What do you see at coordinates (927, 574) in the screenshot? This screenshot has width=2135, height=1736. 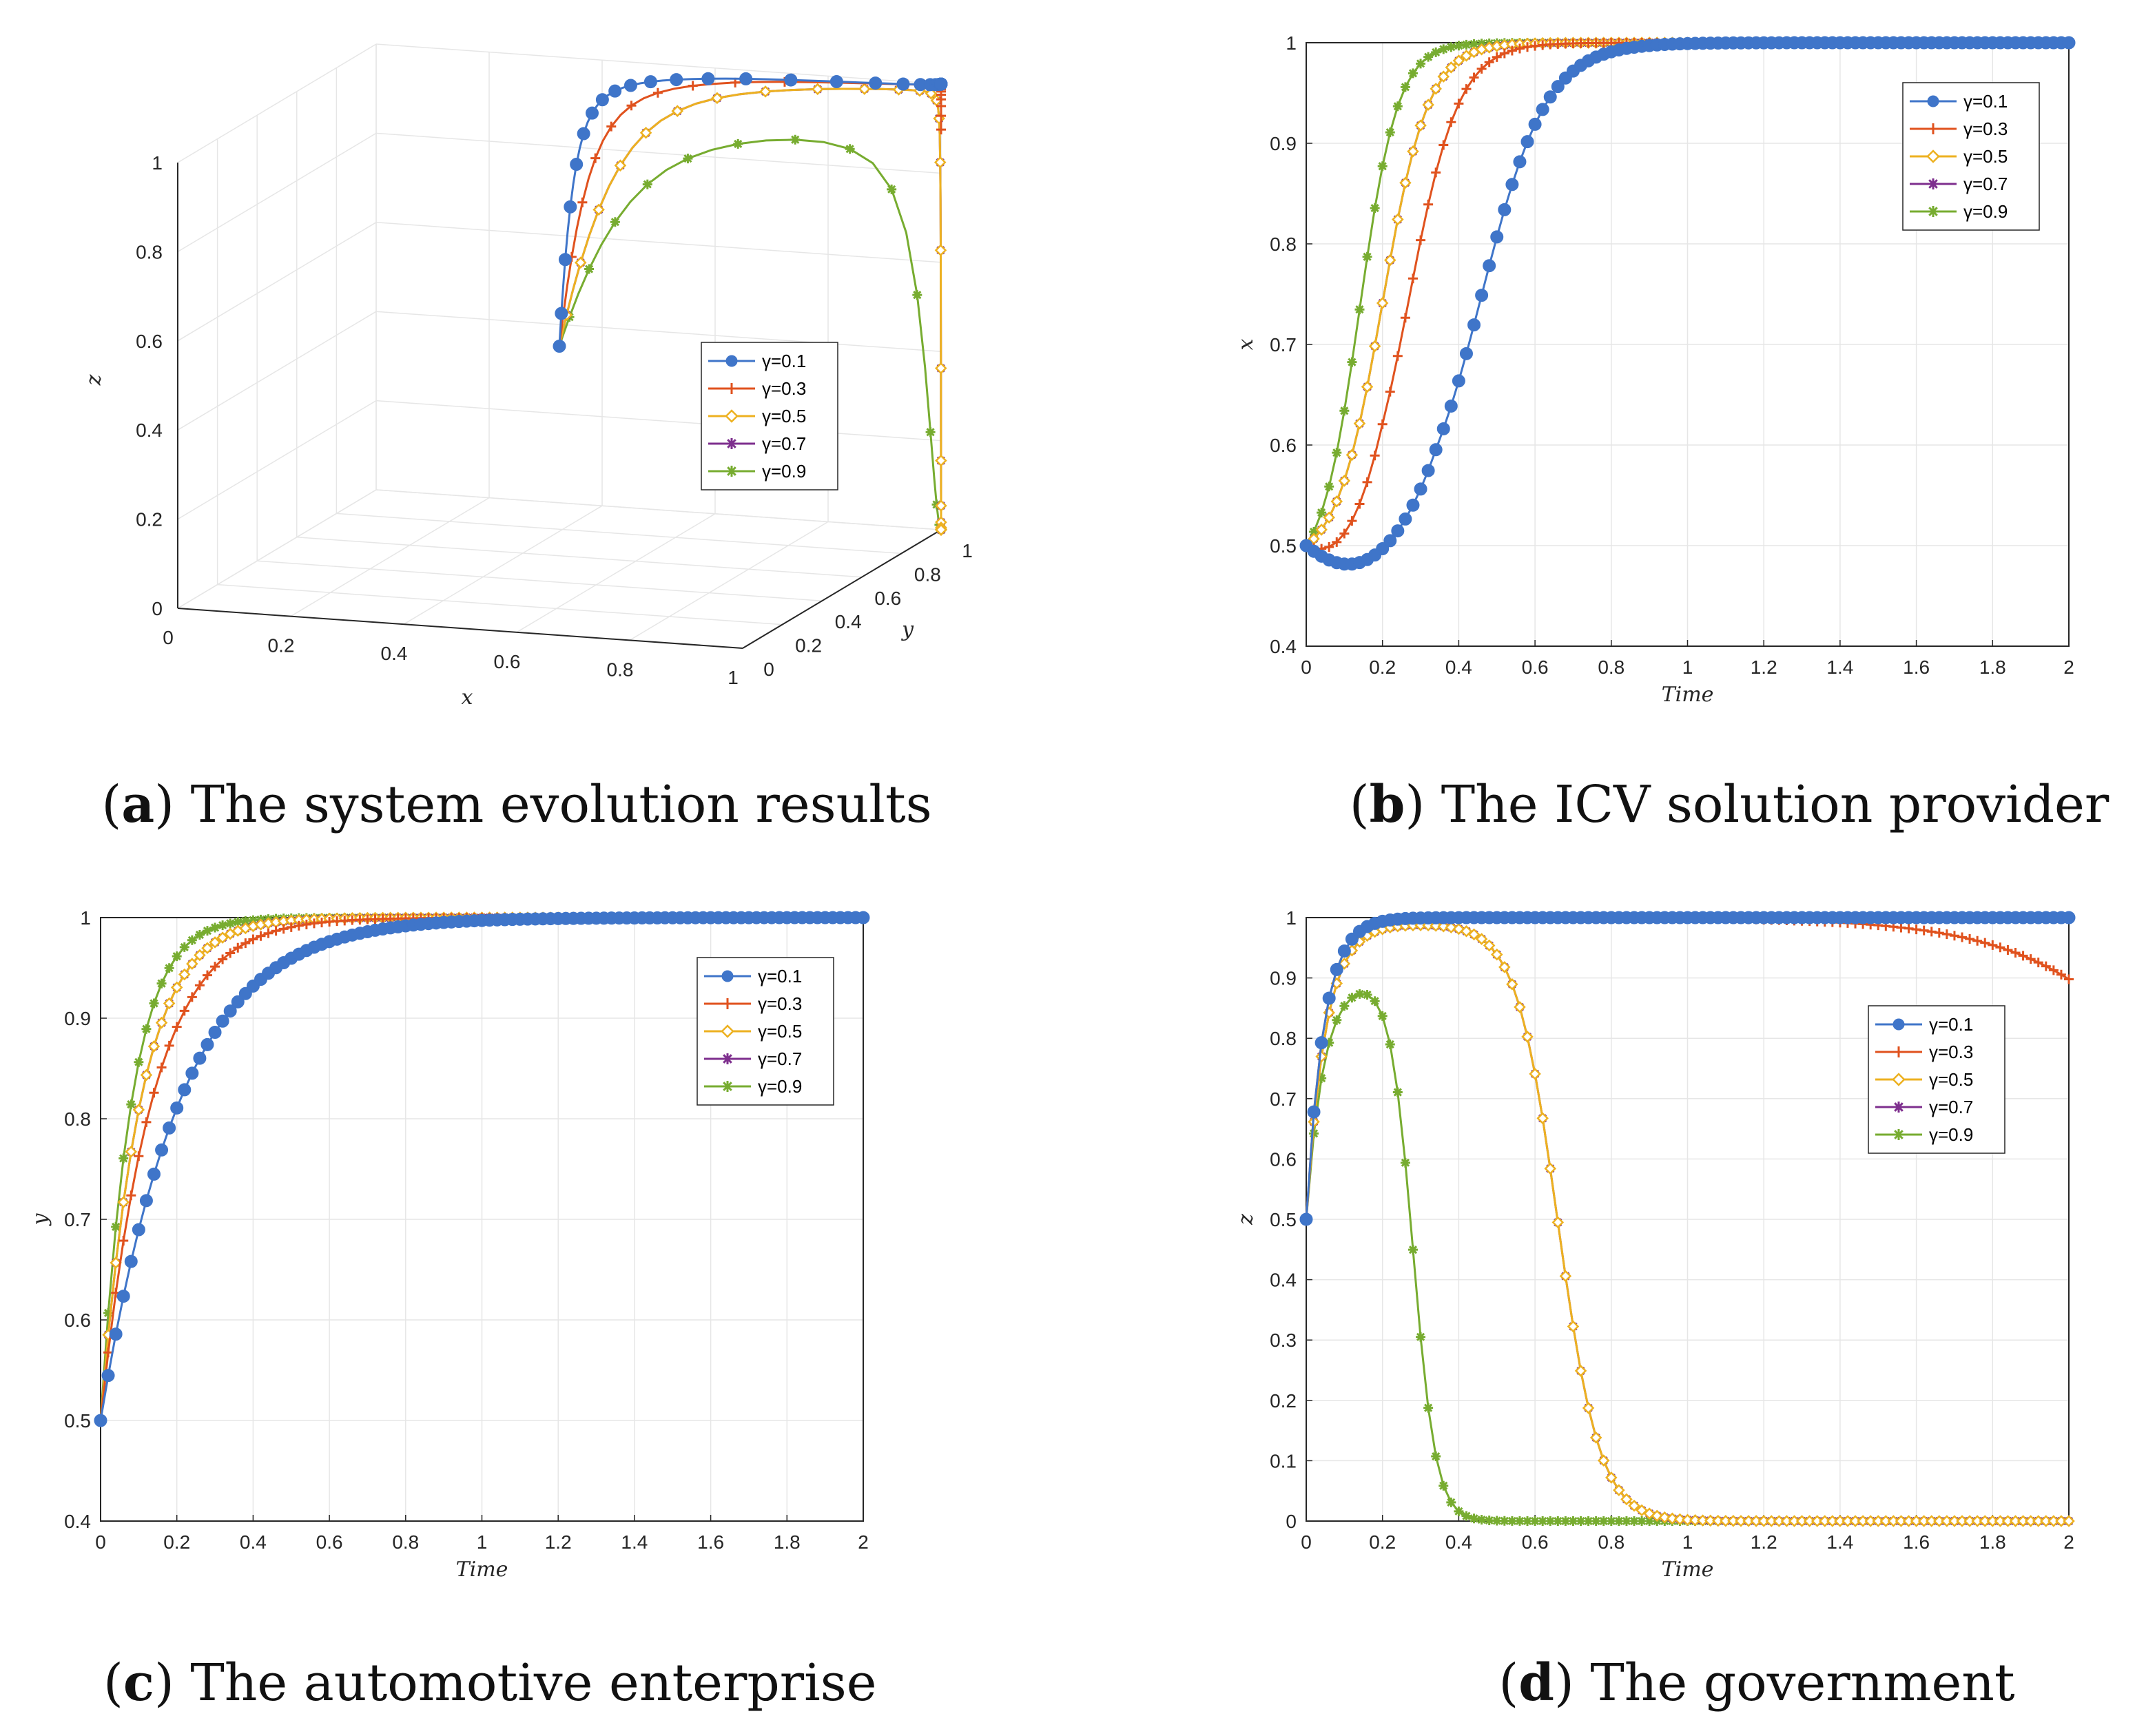 I see `y-tick-label: 0.8` at bounding box center [927, 574].